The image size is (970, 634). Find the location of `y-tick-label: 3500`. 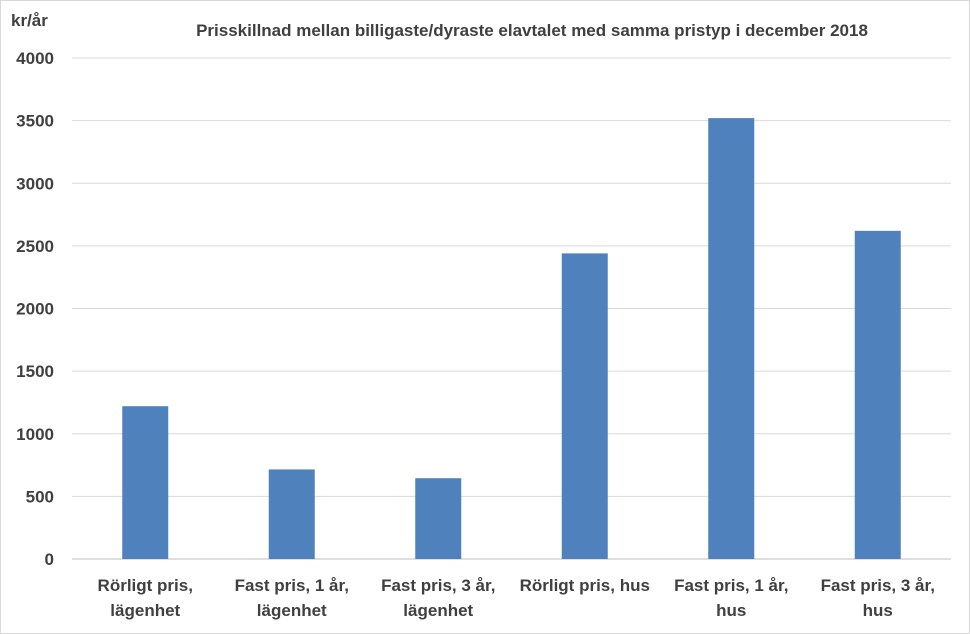

y-tick-label: 3500 is located at coordinates (35, 121).